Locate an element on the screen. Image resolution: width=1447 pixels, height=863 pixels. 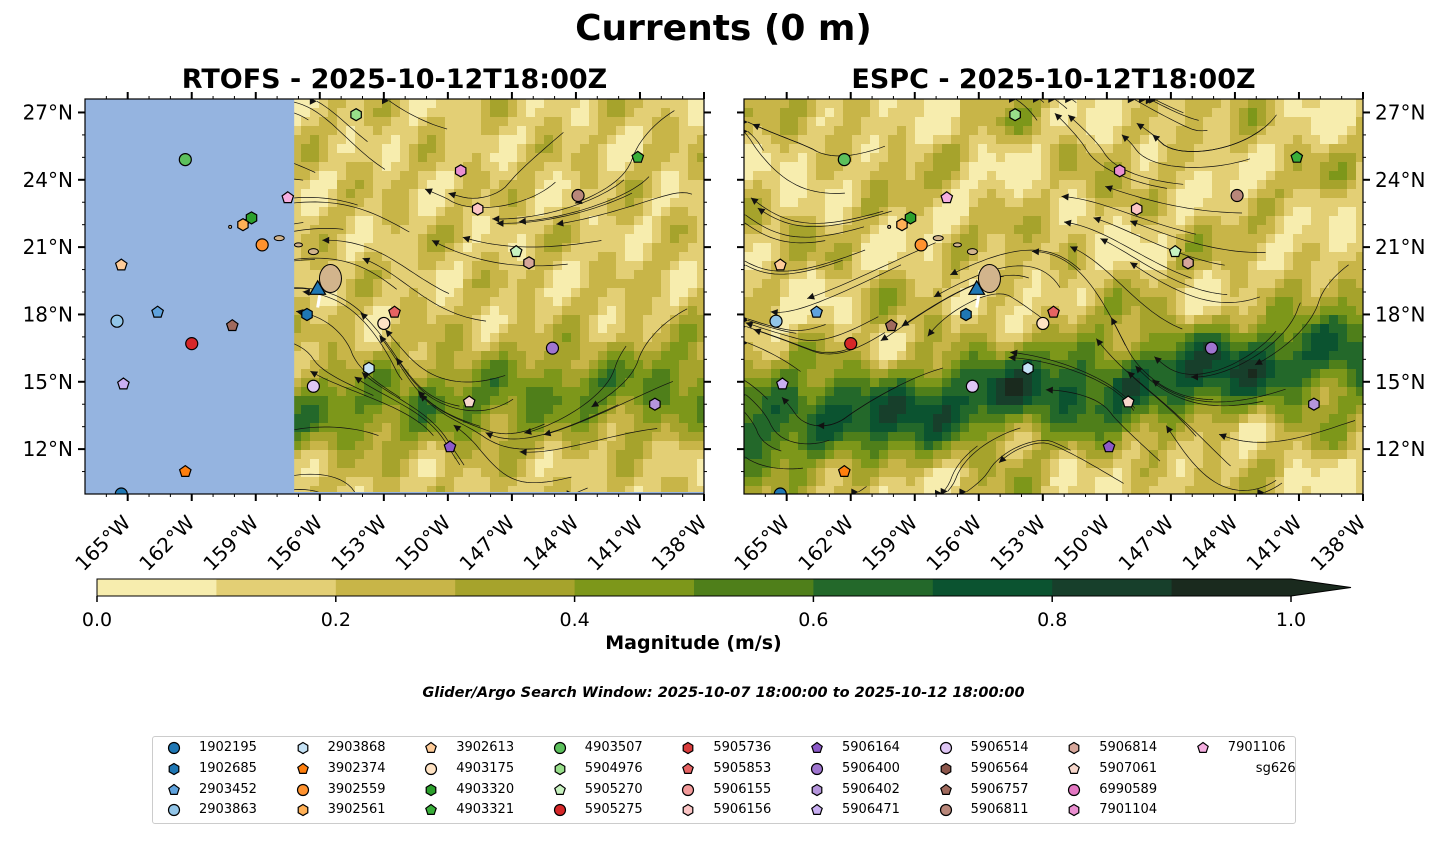
glider-marker-sg626 is located at coordinates (317, 287).